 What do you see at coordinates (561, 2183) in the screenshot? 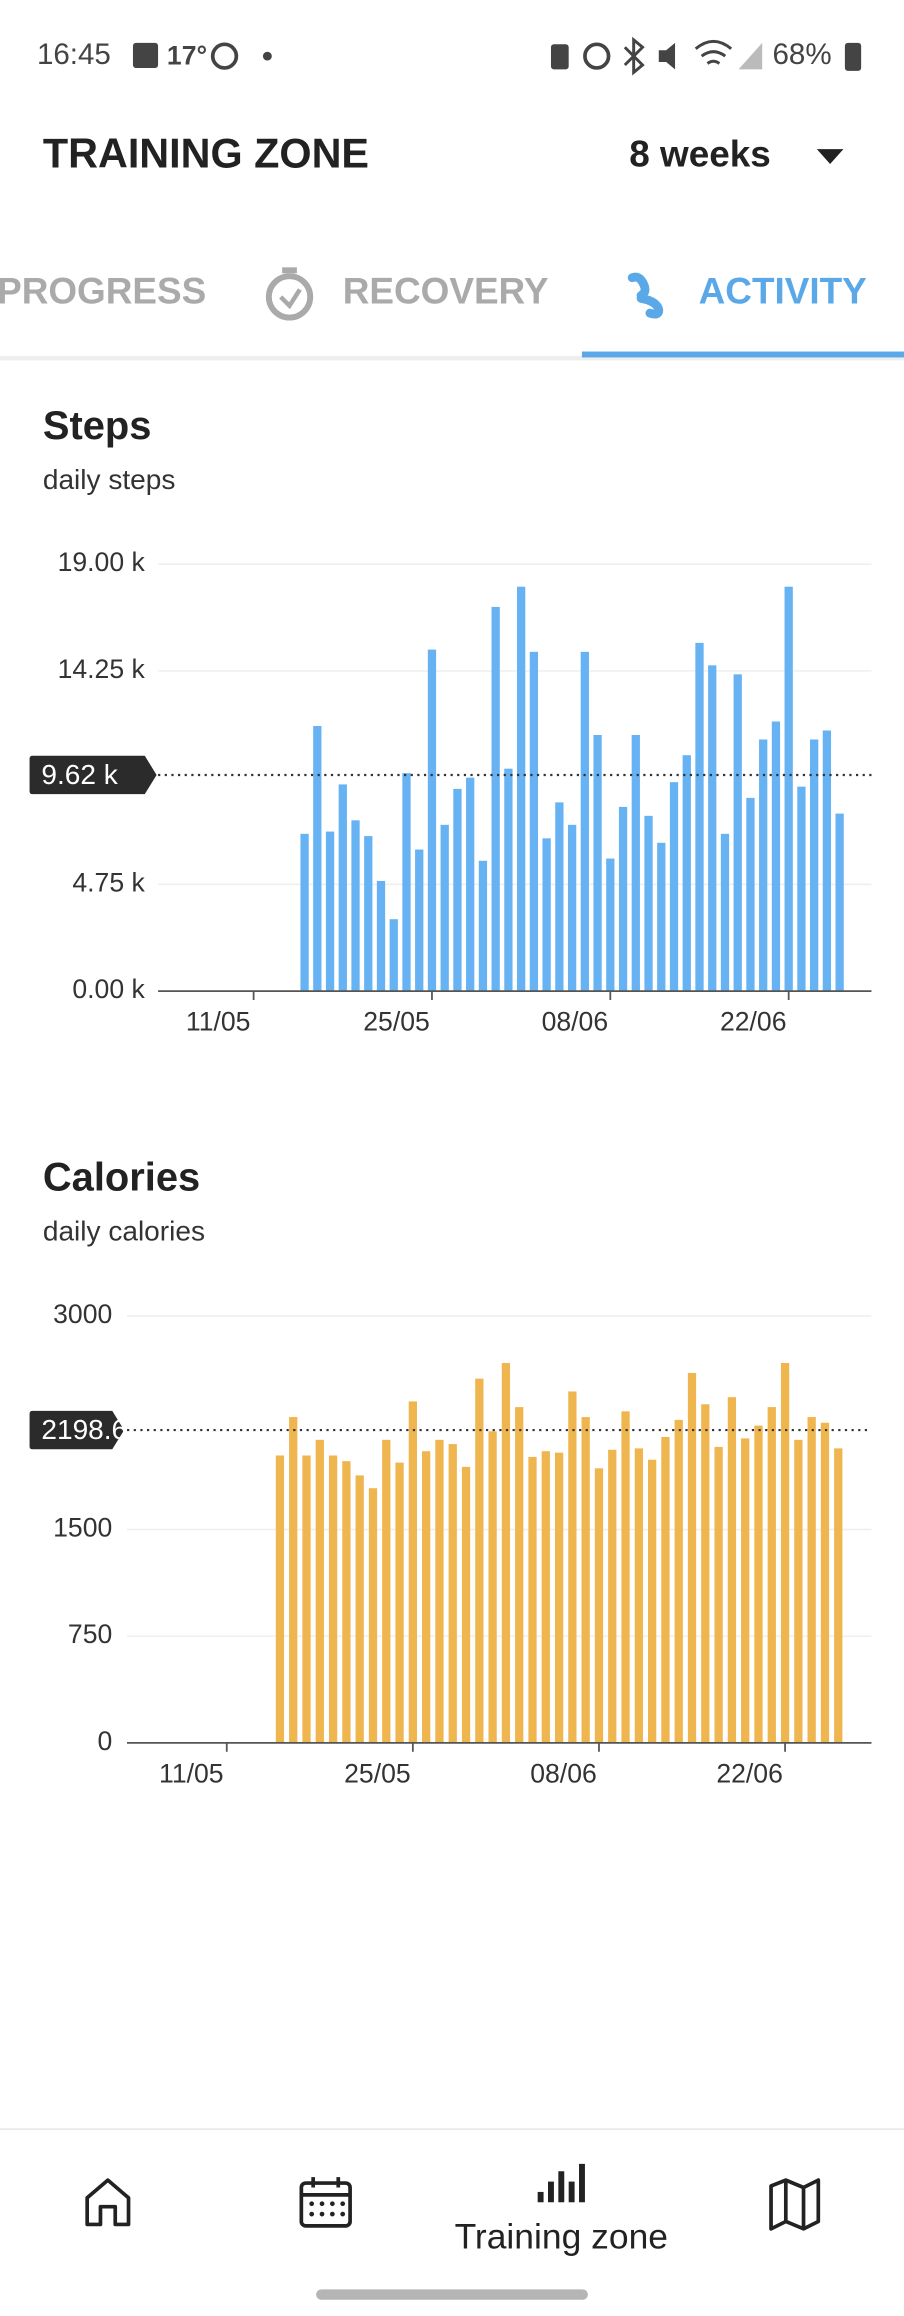
I see `nav-training-zone` at bounding box center [561, 2183].